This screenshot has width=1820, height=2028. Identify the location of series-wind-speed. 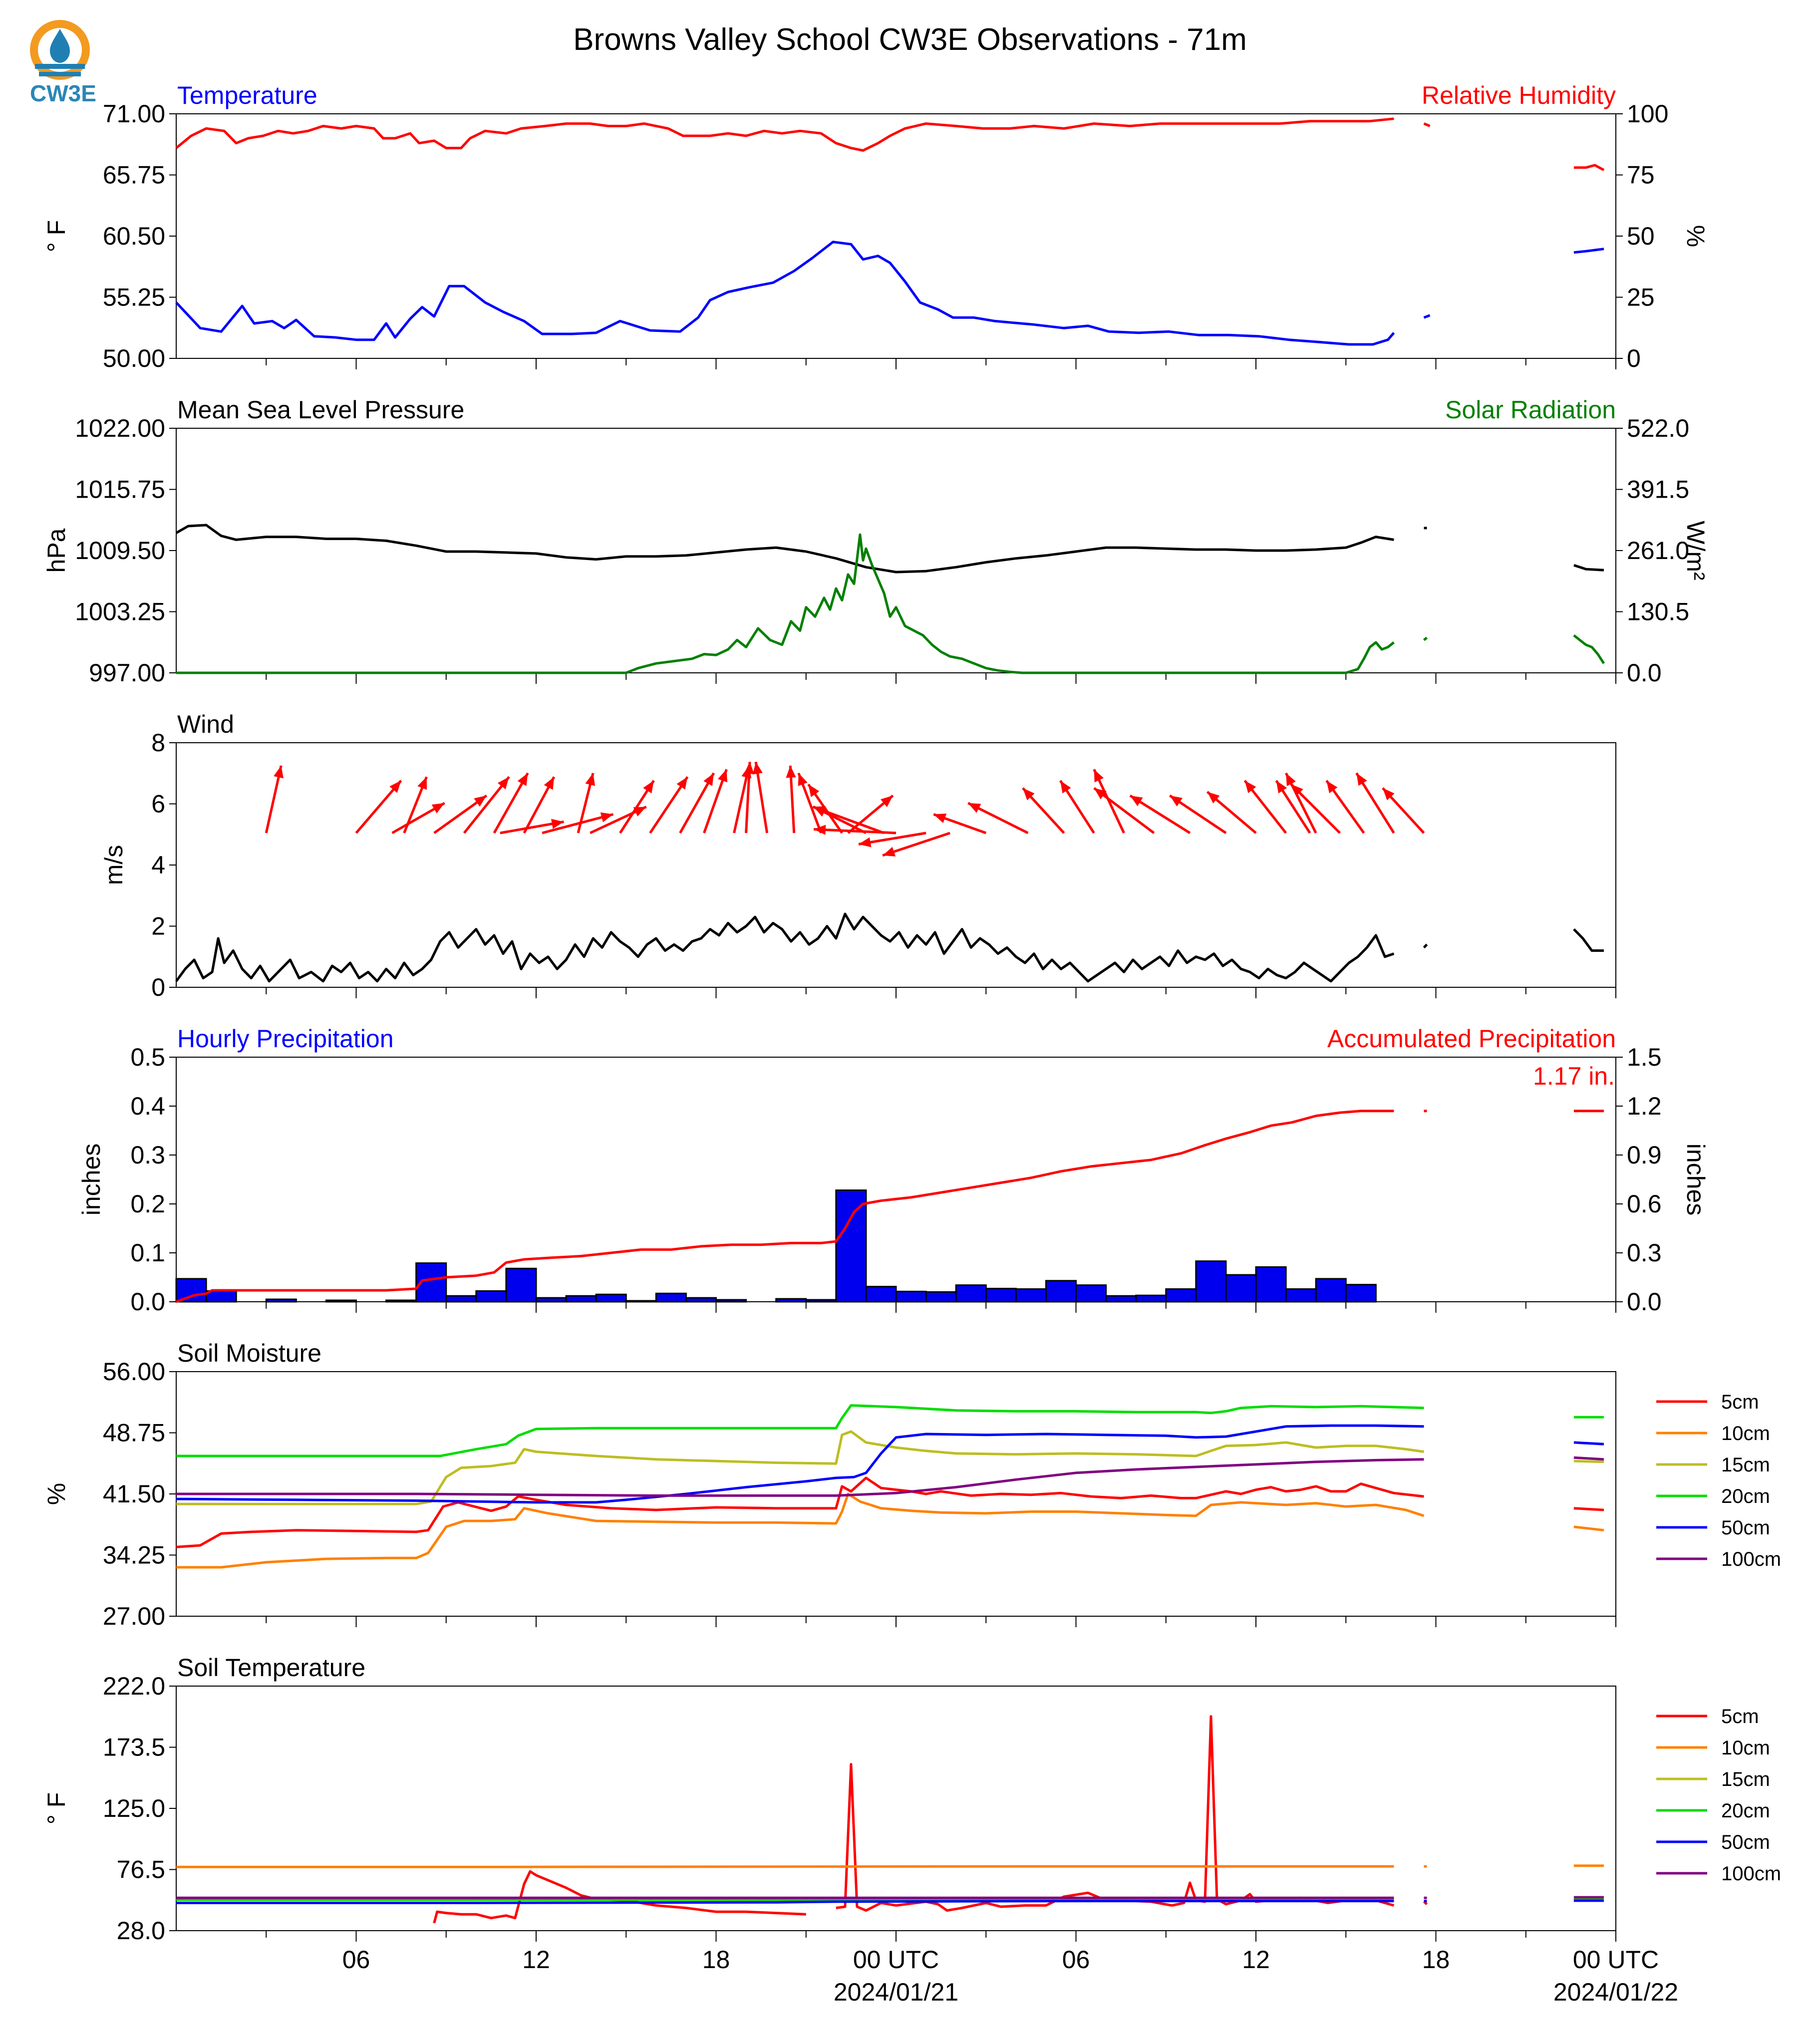
(1425, 946).